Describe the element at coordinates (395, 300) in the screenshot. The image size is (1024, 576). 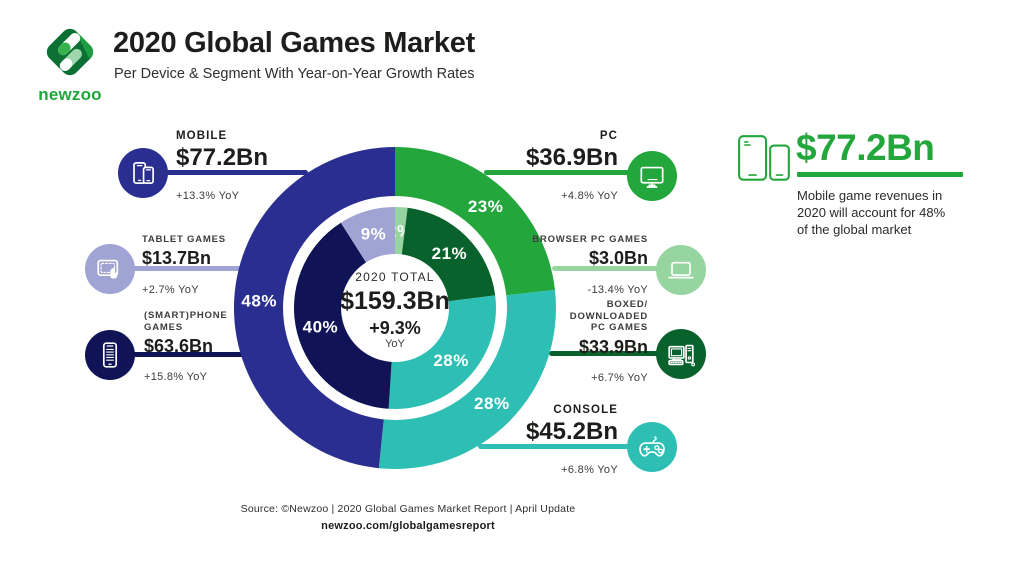
I see `center-total-value: $159.3Bn` at that location.